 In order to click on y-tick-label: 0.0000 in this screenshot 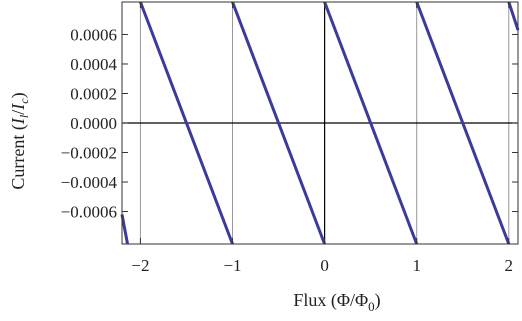, I will do `click(93, 123)`.